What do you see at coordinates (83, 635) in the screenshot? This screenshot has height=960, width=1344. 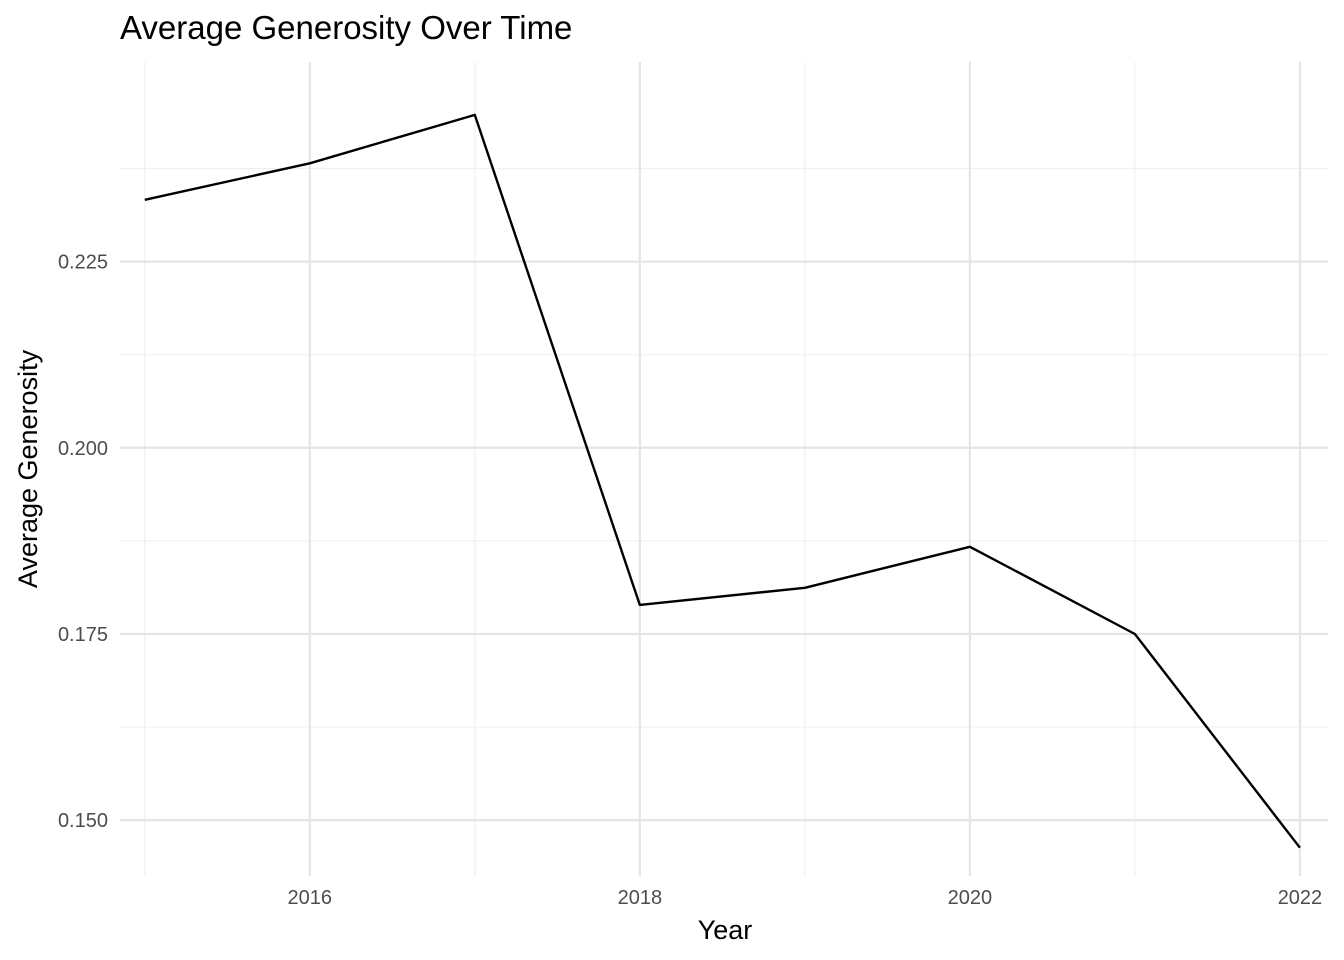 I see `y-tick-label: 0.175` at bounding box center [83, 635].